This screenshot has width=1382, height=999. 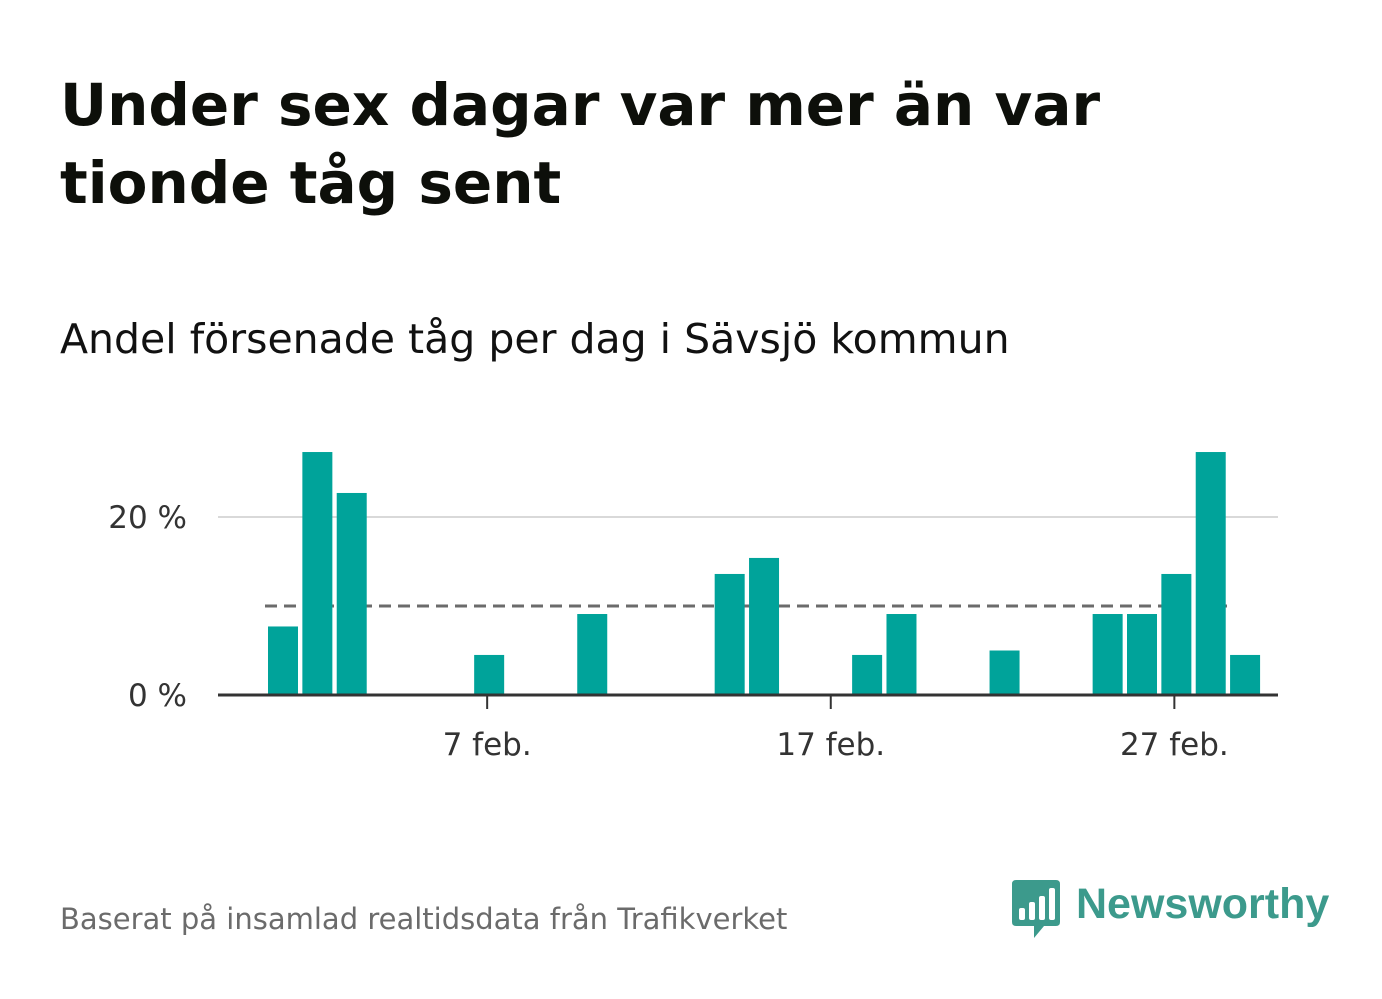 I want to click on y-tick-label: 20 %, so click(x=147, y=518).